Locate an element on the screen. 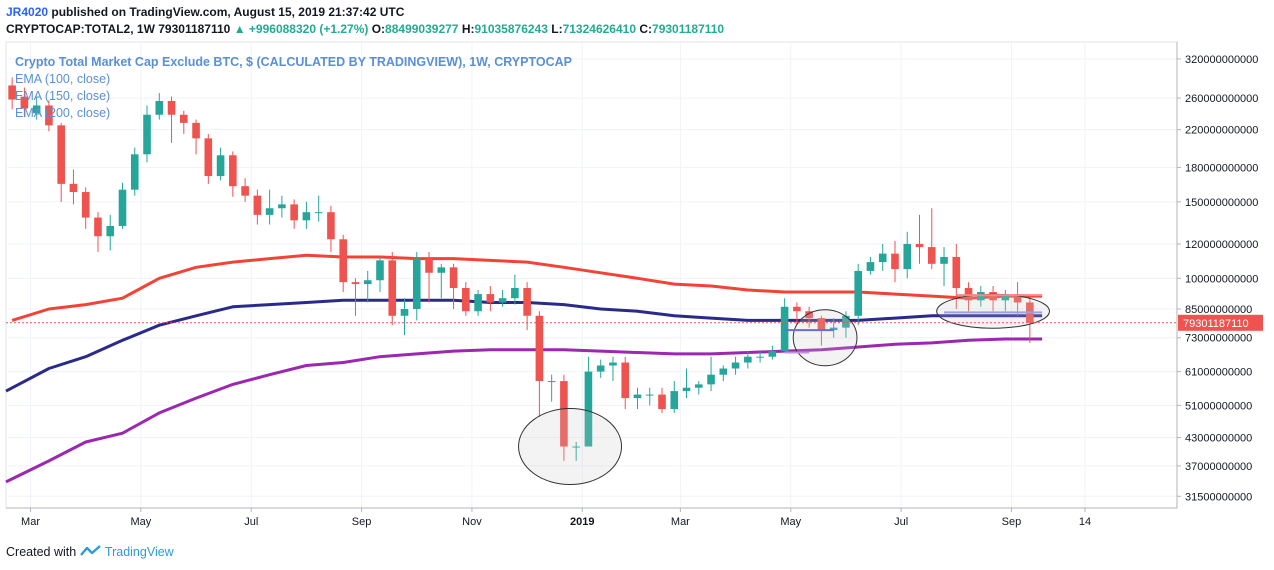 The width and height of the screenshot is (1274, 570). y-tick-label: 31500000000 is located at coordinates (1218, 497).